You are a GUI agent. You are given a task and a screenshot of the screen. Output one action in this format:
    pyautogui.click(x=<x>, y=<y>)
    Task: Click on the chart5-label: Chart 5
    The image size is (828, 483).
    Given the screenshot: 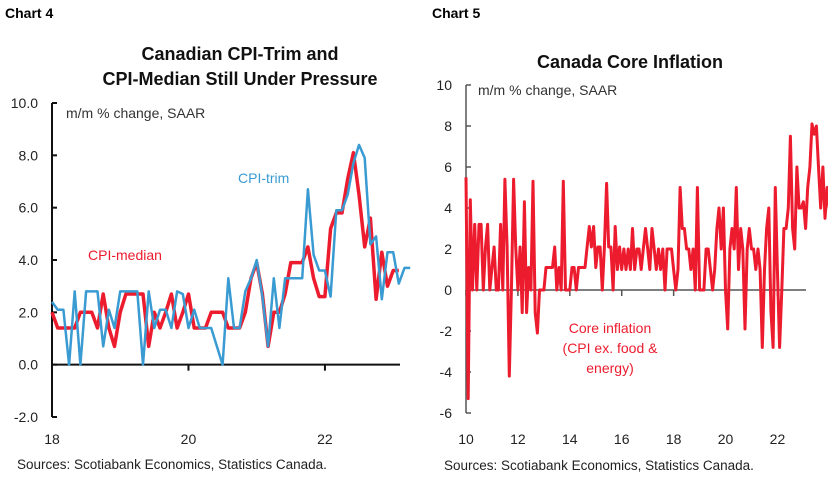 What is the action you would take?
    pyautogui.click(x=456, y=13)
    